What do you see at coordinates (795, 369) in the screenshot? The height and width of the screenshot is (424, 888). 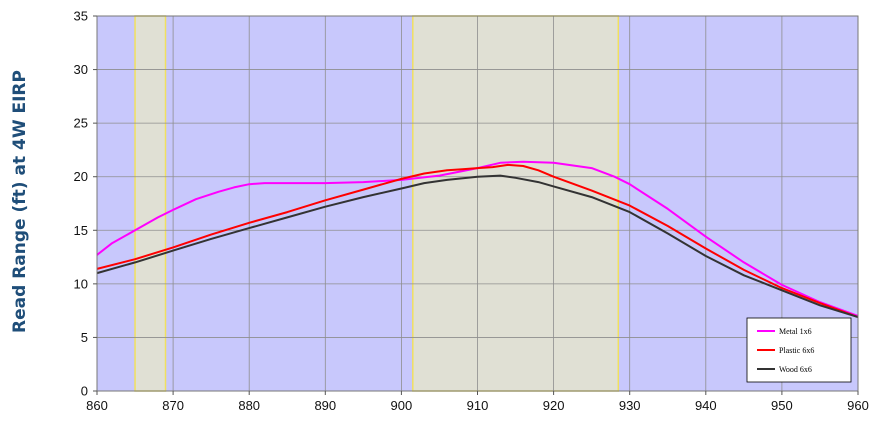 I see `legend-label: Wood 6x6` at bounding box center [795, 369].